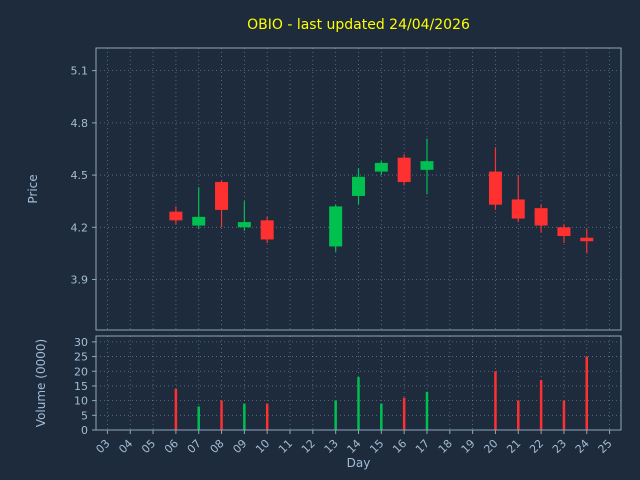 This screenshot has height=480, width=640. Describe the element at coordinates (359, 463) in the screenshot. I see `x-axis-label: Day` at that location.